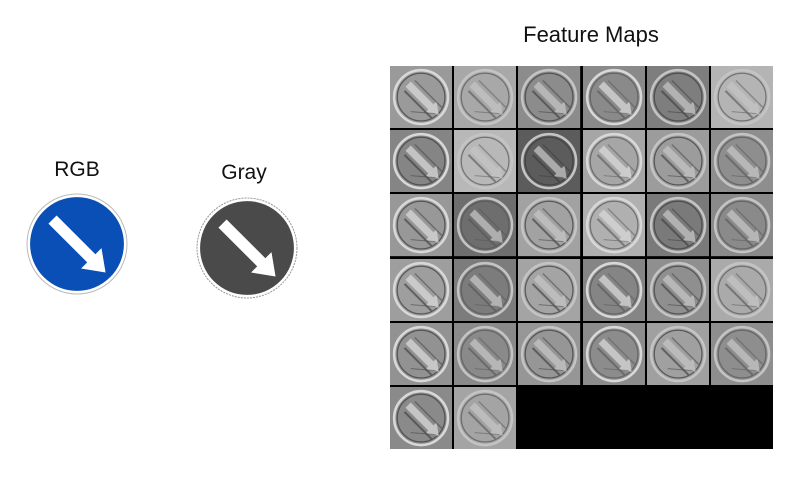 This screenshot has height=477, width=801. Describe the element at coordinates (244, 172) in the screenshot. I see `gray-label: Gray` at that location.